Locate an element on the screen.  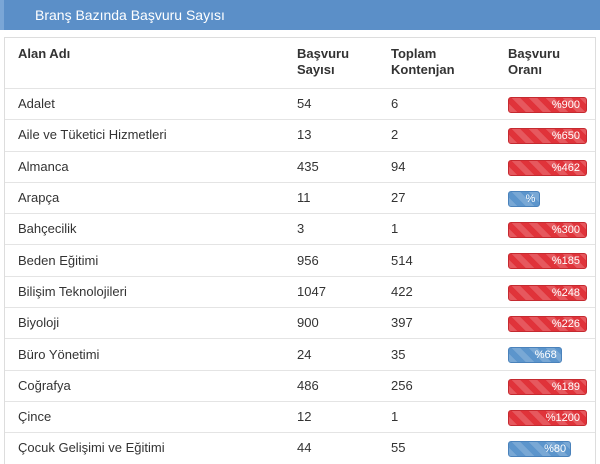
table-row: Biyoloji 900 397 %226 is located at coordinates (300, 322).